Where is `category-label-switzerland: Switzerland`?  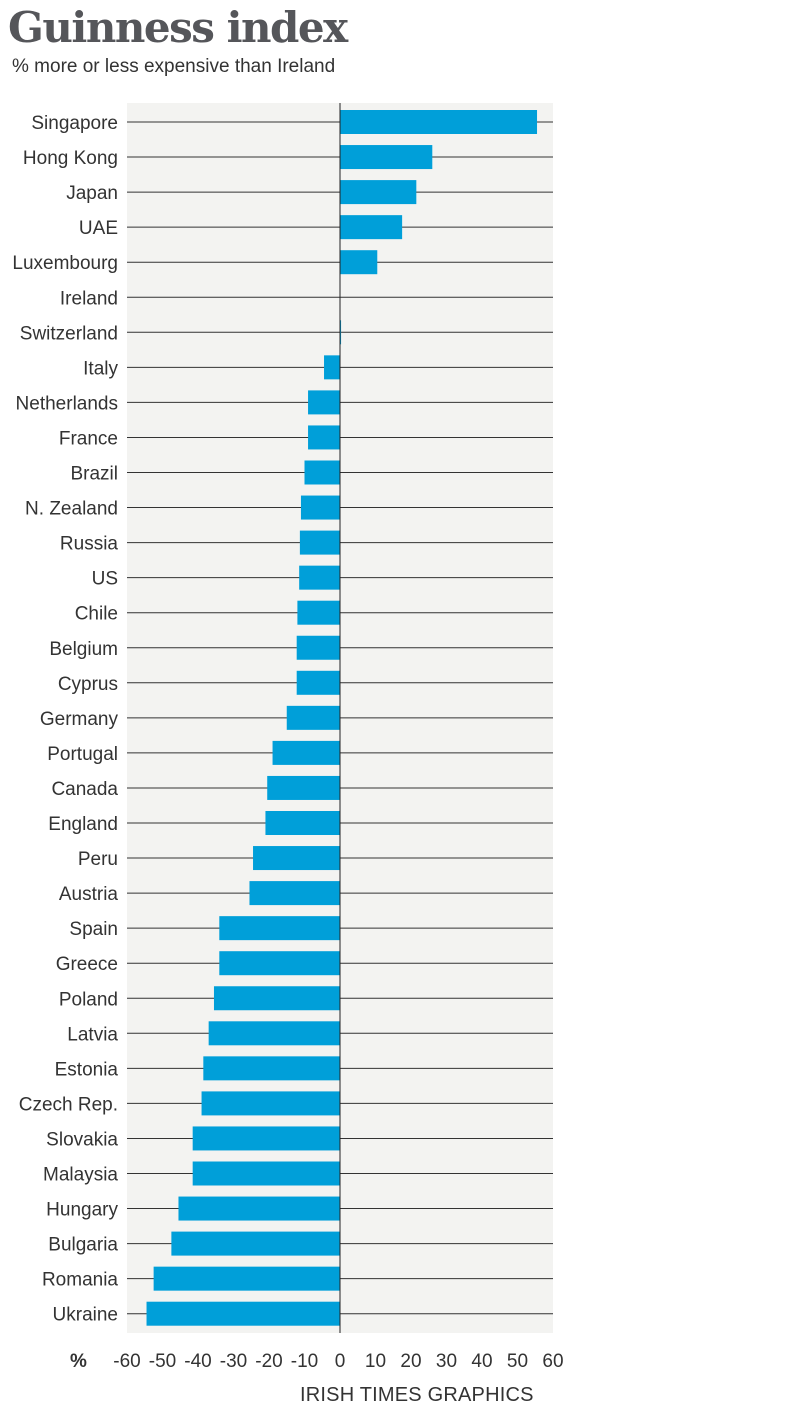 category-label-switzerland: Switzerland is located at coordinates (69, 333).